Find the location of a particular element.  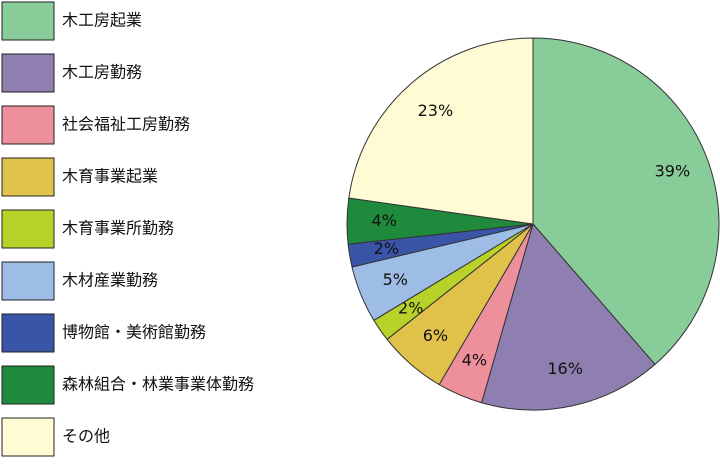

legend-label: 博物館・美術館勤務 is located at coordinates (134, 332).